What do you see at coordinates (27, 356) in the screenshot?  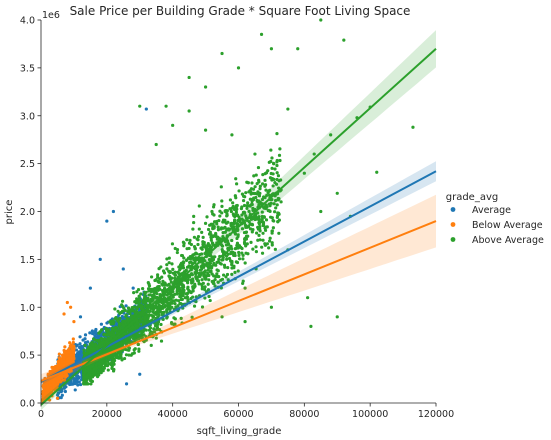 I see `y-tick-label: 0.5` at bounding box center [27, 356].